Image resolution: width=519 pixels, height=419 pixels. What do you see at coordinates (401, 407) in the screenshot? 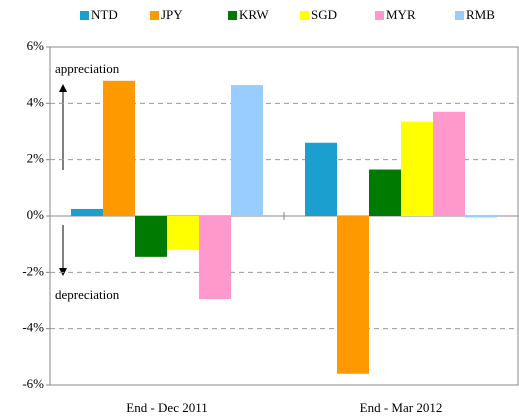
I see `x-tick-label: End - Mar 2012` at bounding box center [401, 407].